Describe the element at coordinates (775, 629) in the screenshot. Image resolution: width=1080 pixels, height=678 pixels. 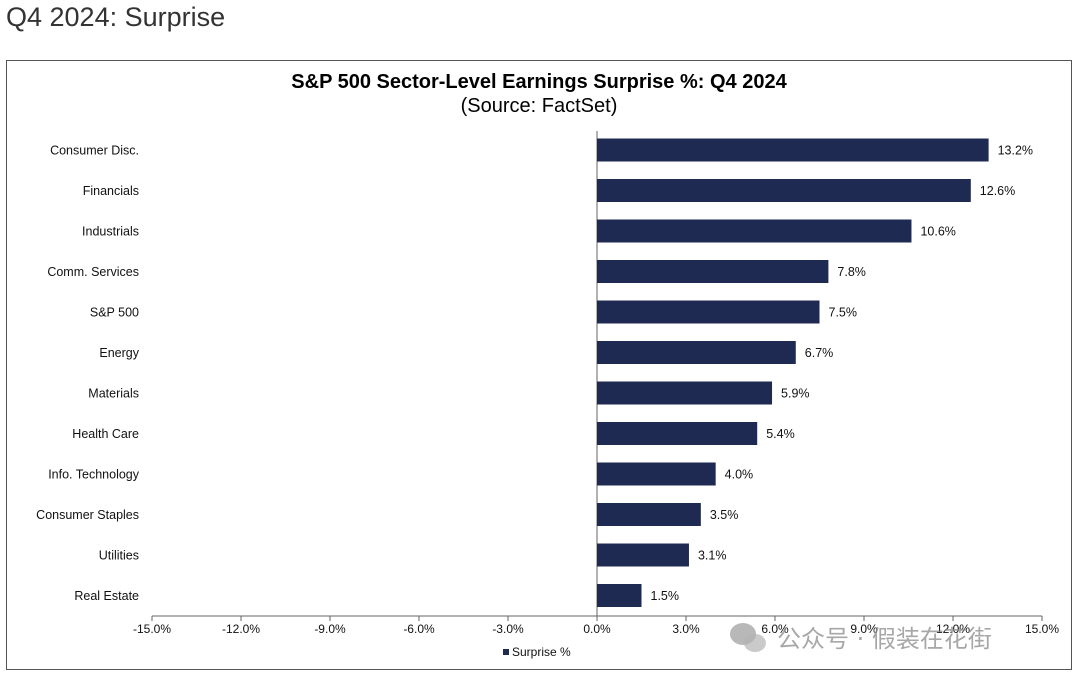
I see `x-tick-label: 6.0%` at that location.